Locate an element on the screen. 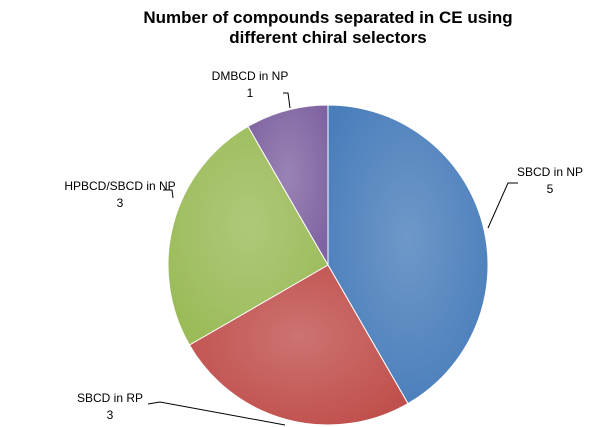 The image size is (607, 427). slice-value: 5 is located at coordinates (550, 189).